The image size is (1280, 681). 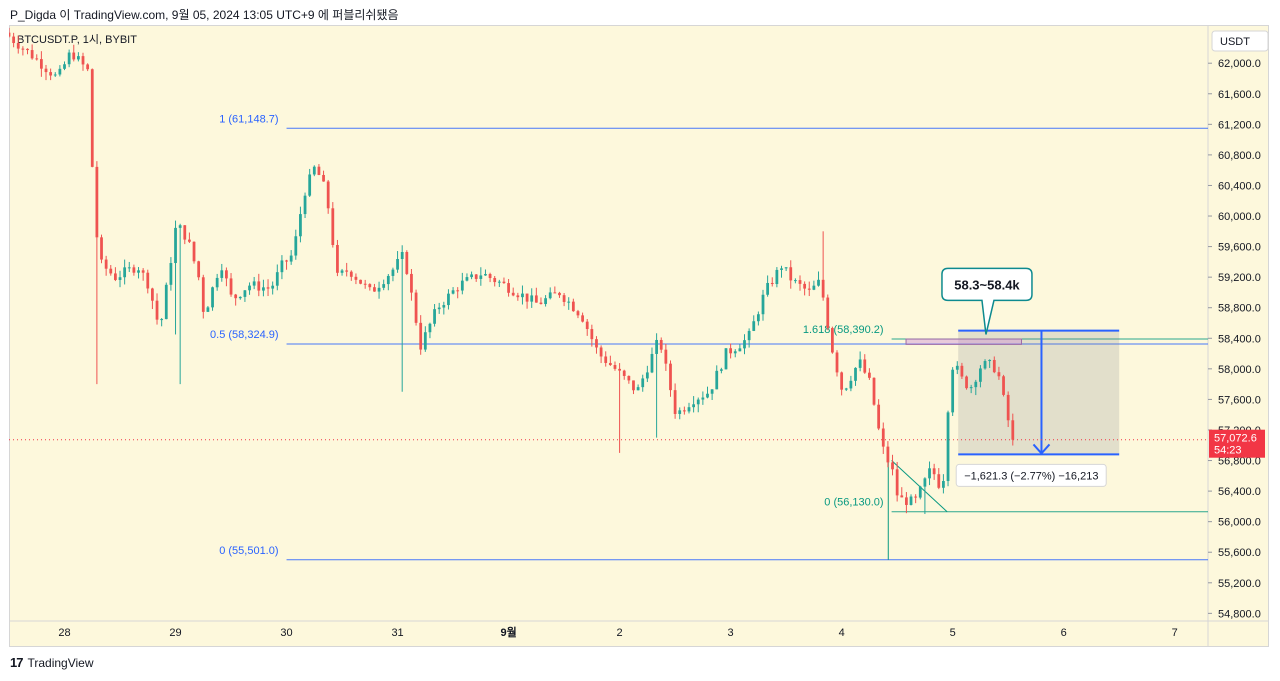 I want to click on callout-bubble, so click(x=987, y=301).